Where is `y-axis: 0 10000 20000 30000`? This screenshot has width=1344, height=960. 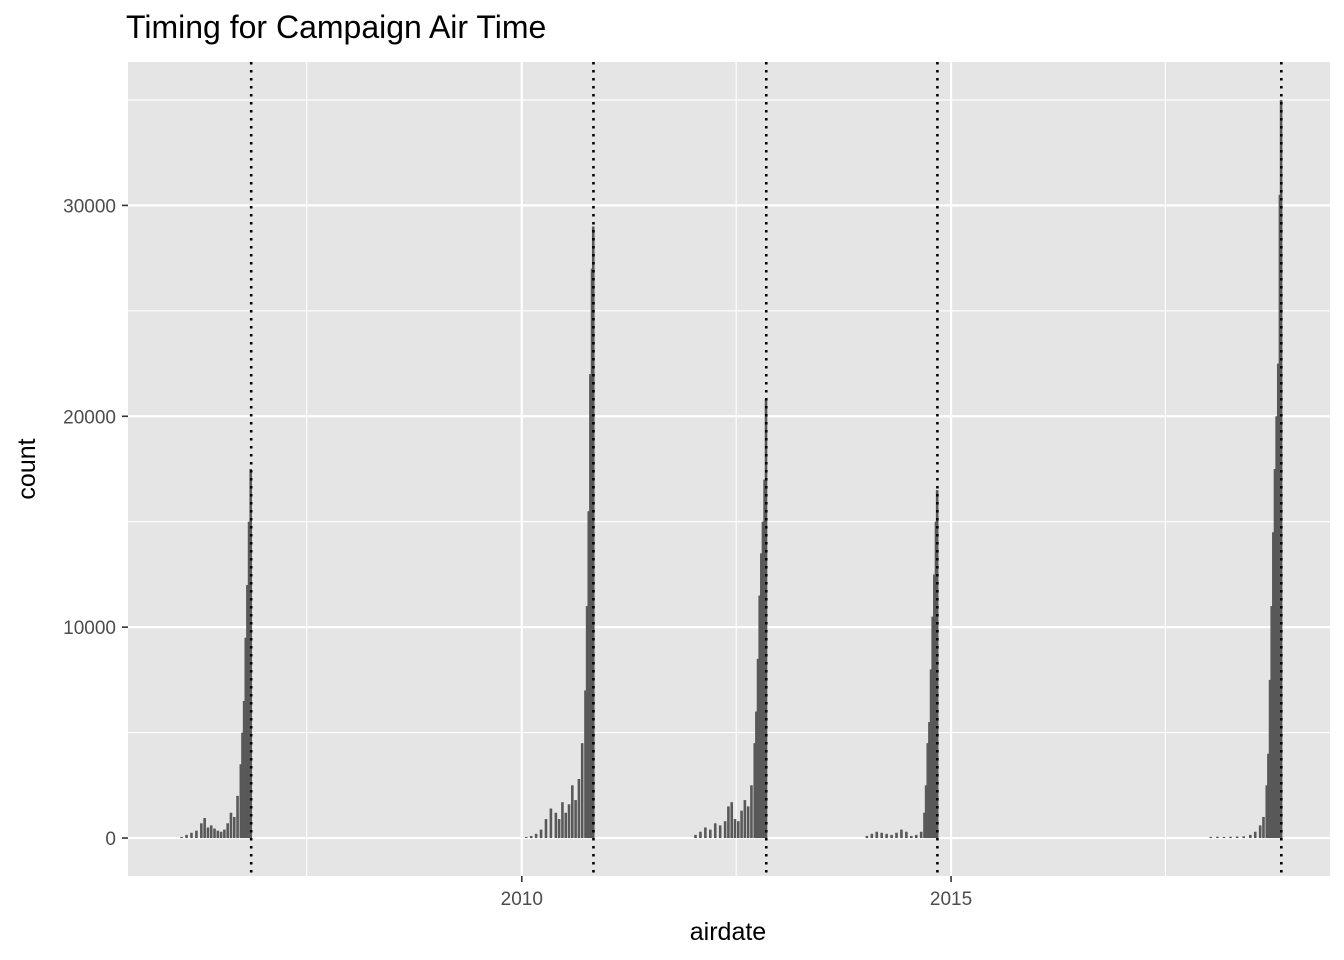 y-axis: 0 10000 20000 30000 is located at coordinates (95, 523).